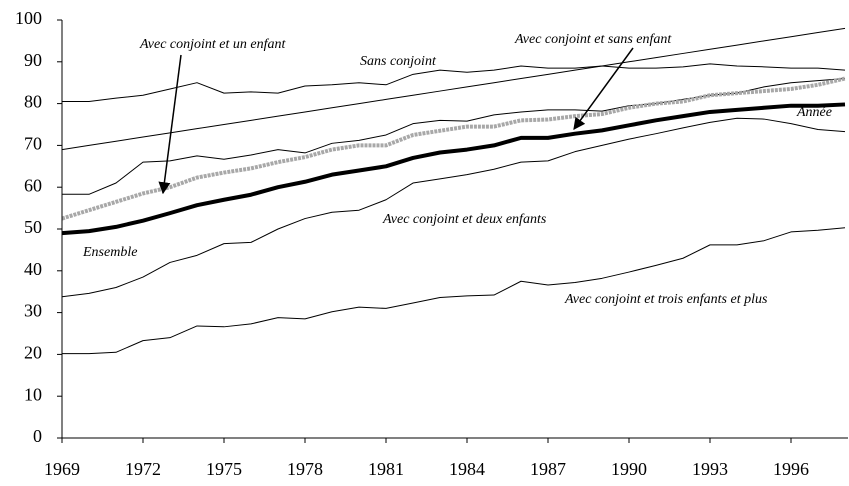  What do you see at coordinates (398, 61) in the screenshot?
I see `series-label: Sans conjoint` at bounding box center [398, 61].